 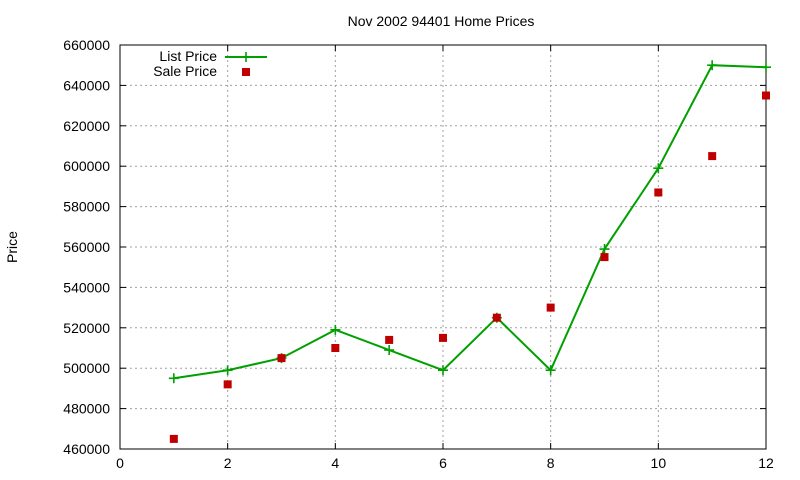 I want to click on x-tick-label: 4, so click(x=335, y=463).